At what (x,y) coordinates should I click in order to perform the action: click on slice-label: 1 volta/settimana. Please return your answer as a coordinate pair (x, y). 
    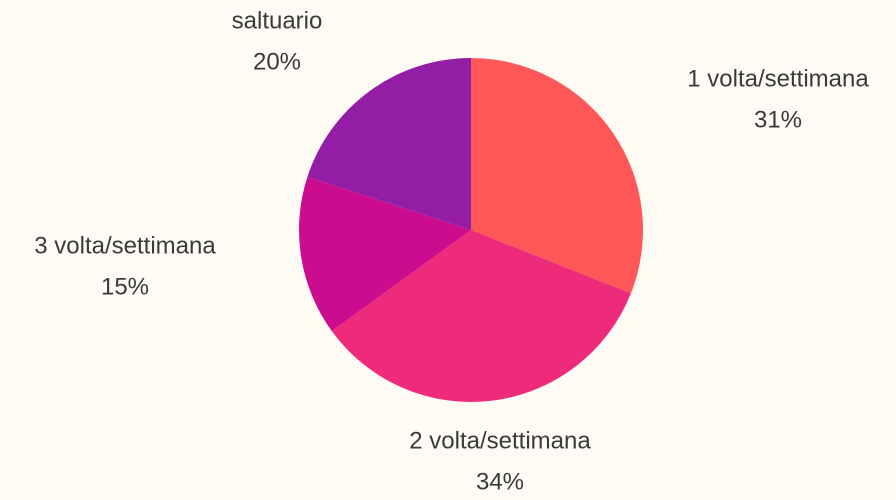
    Looking at the image, I should click on (778, 78).